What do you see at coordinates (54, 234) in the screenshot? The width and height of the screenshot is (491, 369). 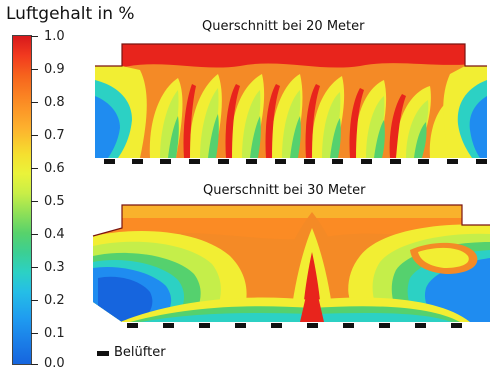 I see `colorbar-tick-label: 0.4` at bounding box center [54, 234].